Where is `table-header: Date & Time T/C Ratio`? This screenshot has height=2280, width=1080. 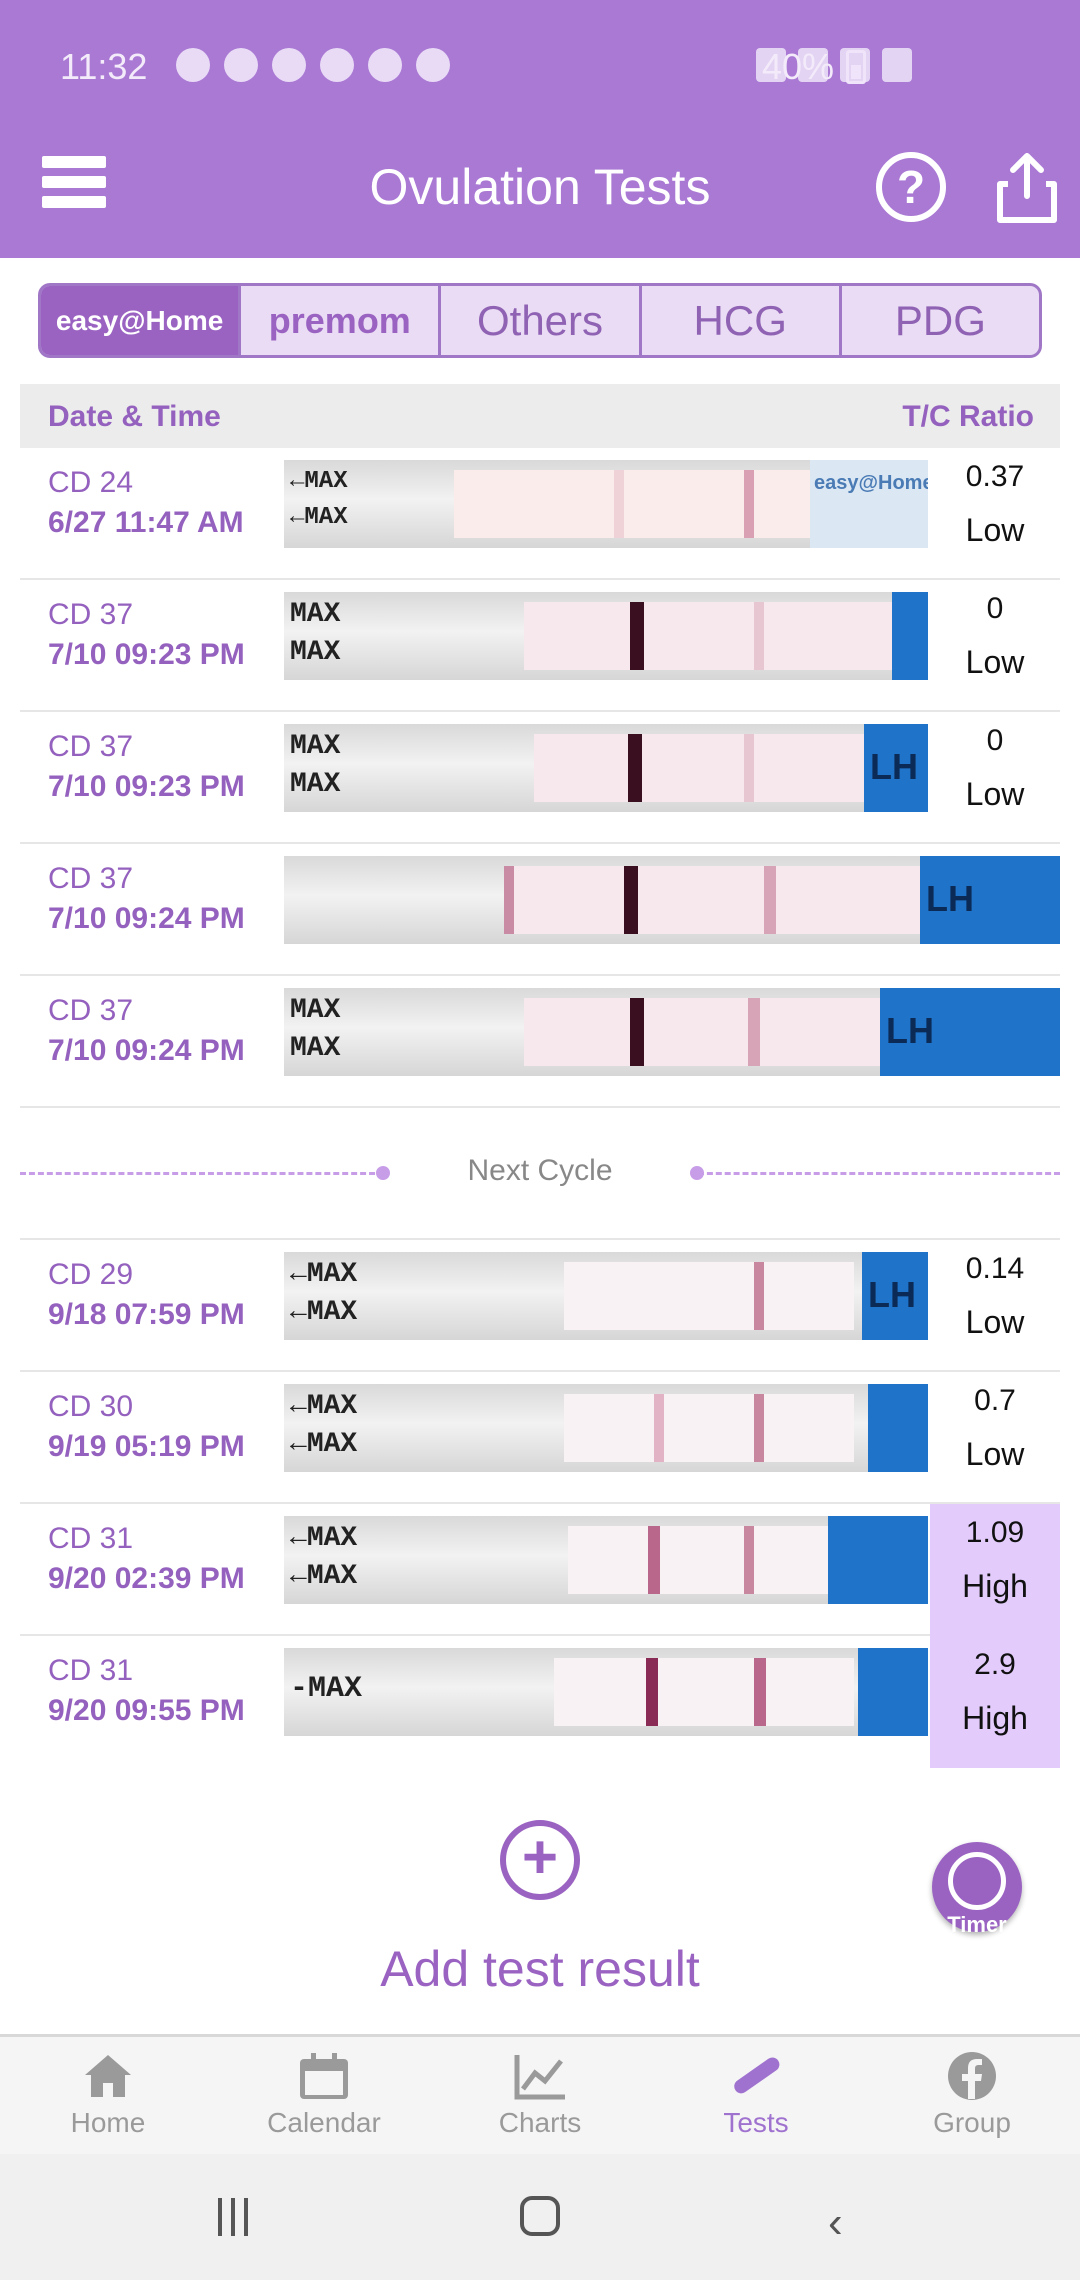
table-header: Date & Time T/C Ratio is located at coordinates (540, 416).